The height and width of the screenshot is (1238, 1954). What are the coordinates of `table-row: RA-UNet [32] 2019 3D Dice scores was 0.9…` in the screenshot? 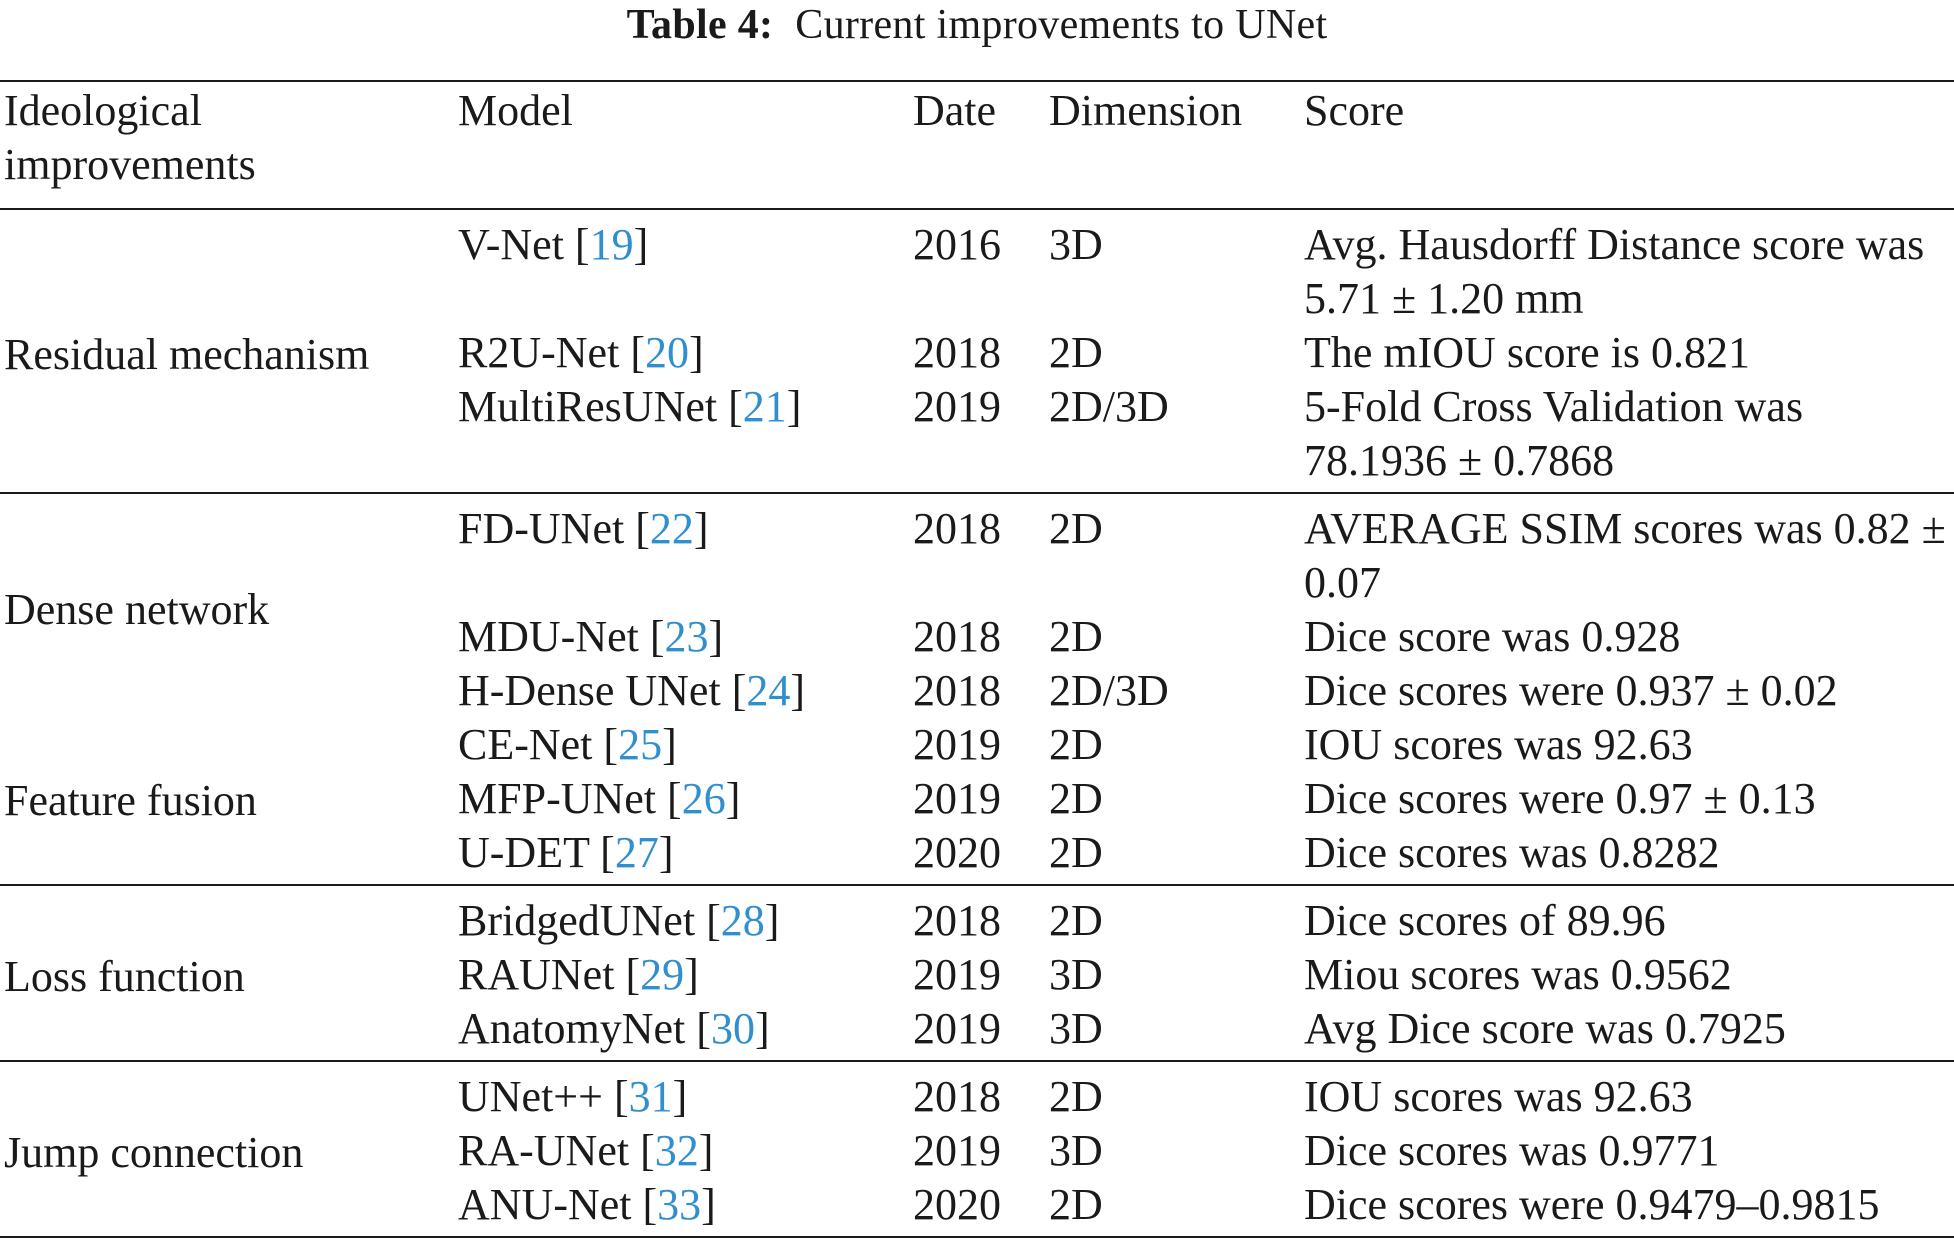 It's located at (977, 1151).